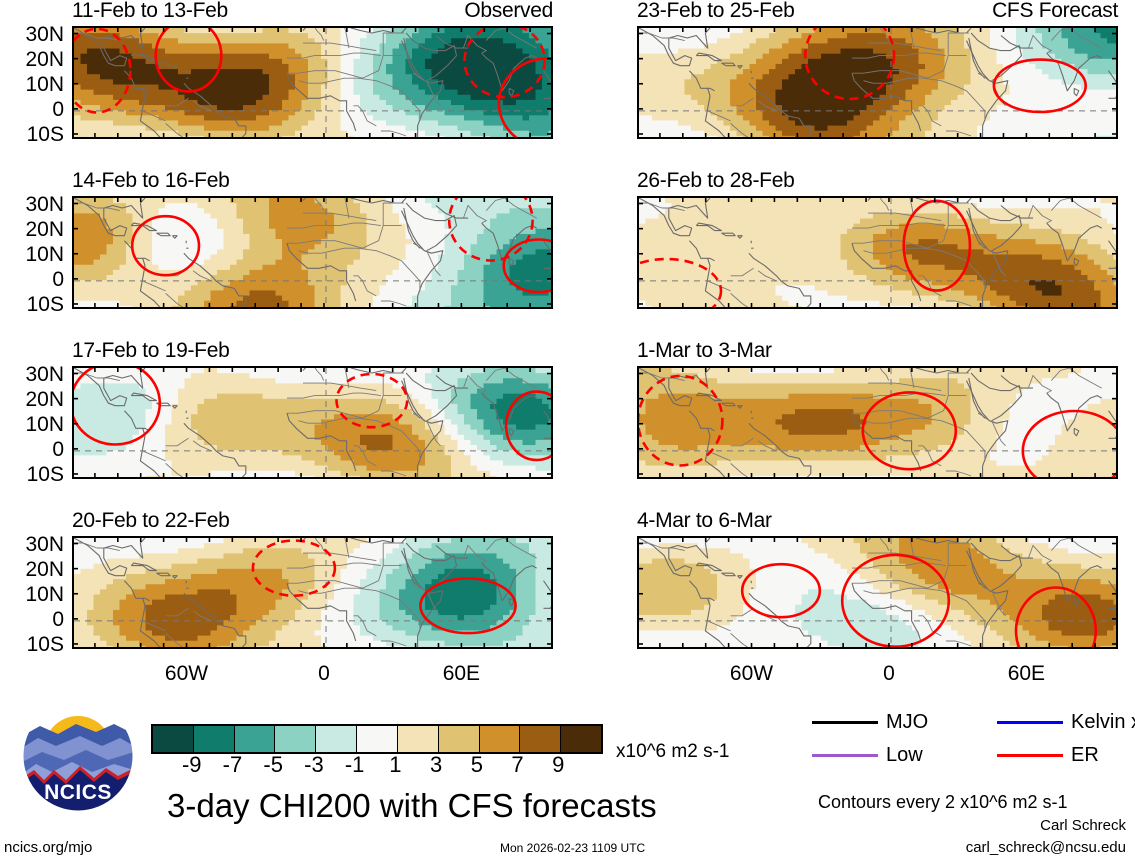  What do you see at coordinates (78, 756) in the screenshot?
I see `ncics-logo: NCICS` at bounding box center [78, 756].